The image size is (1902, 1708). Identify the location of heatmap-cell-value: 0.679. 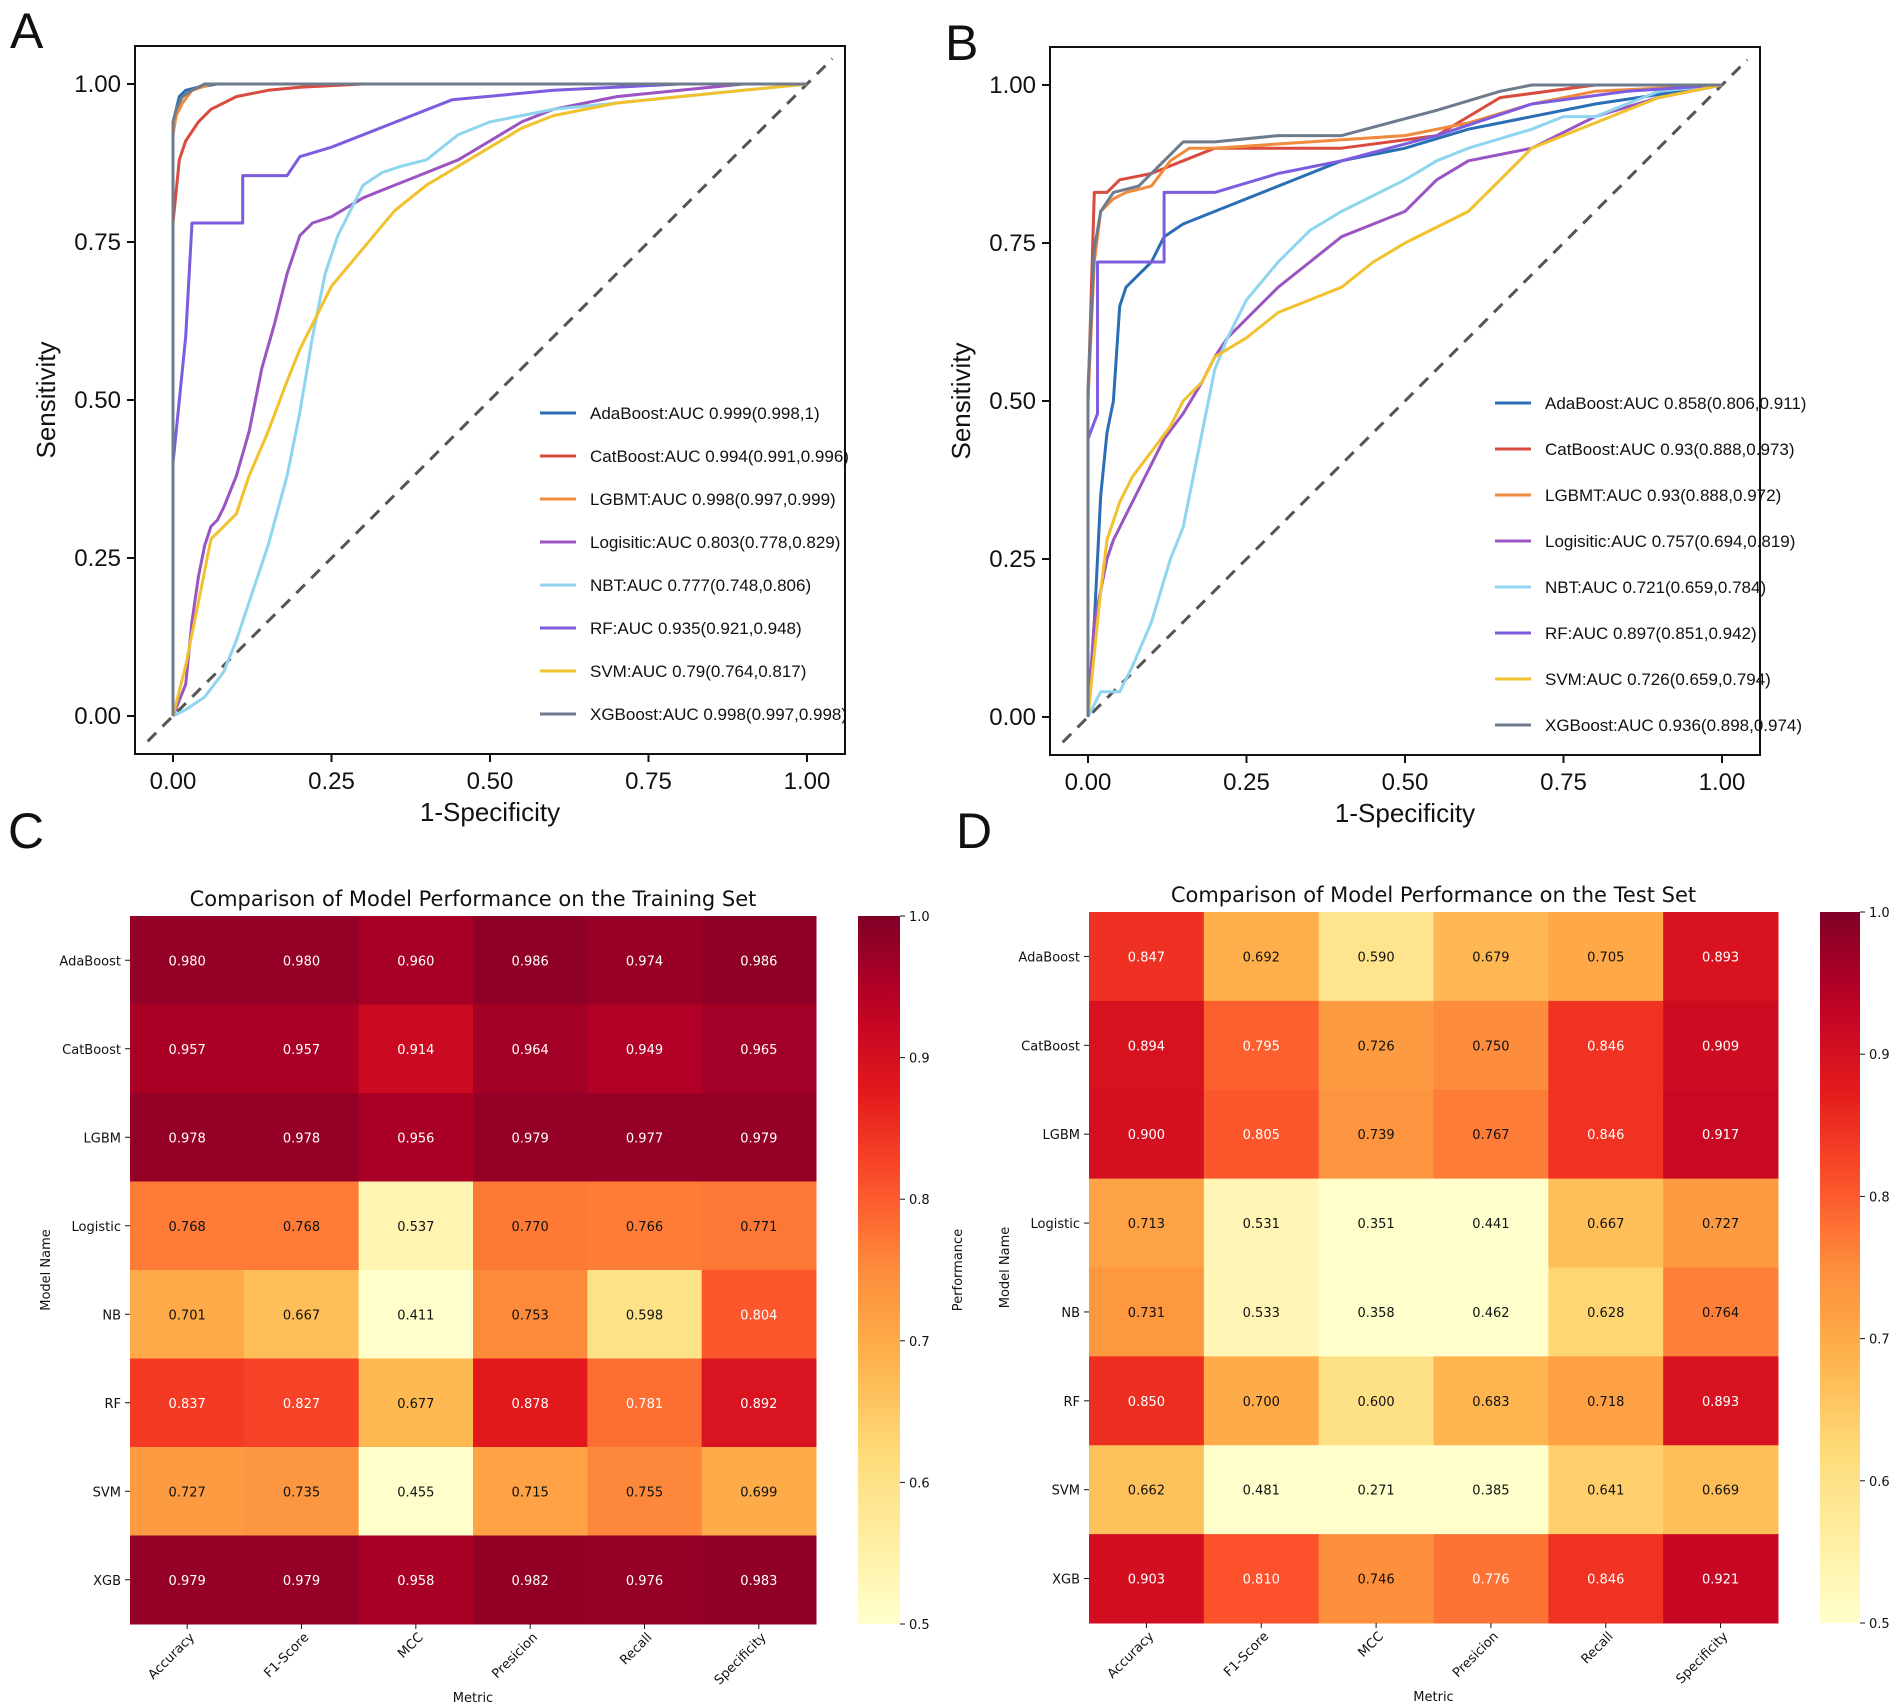
(1490, 957).